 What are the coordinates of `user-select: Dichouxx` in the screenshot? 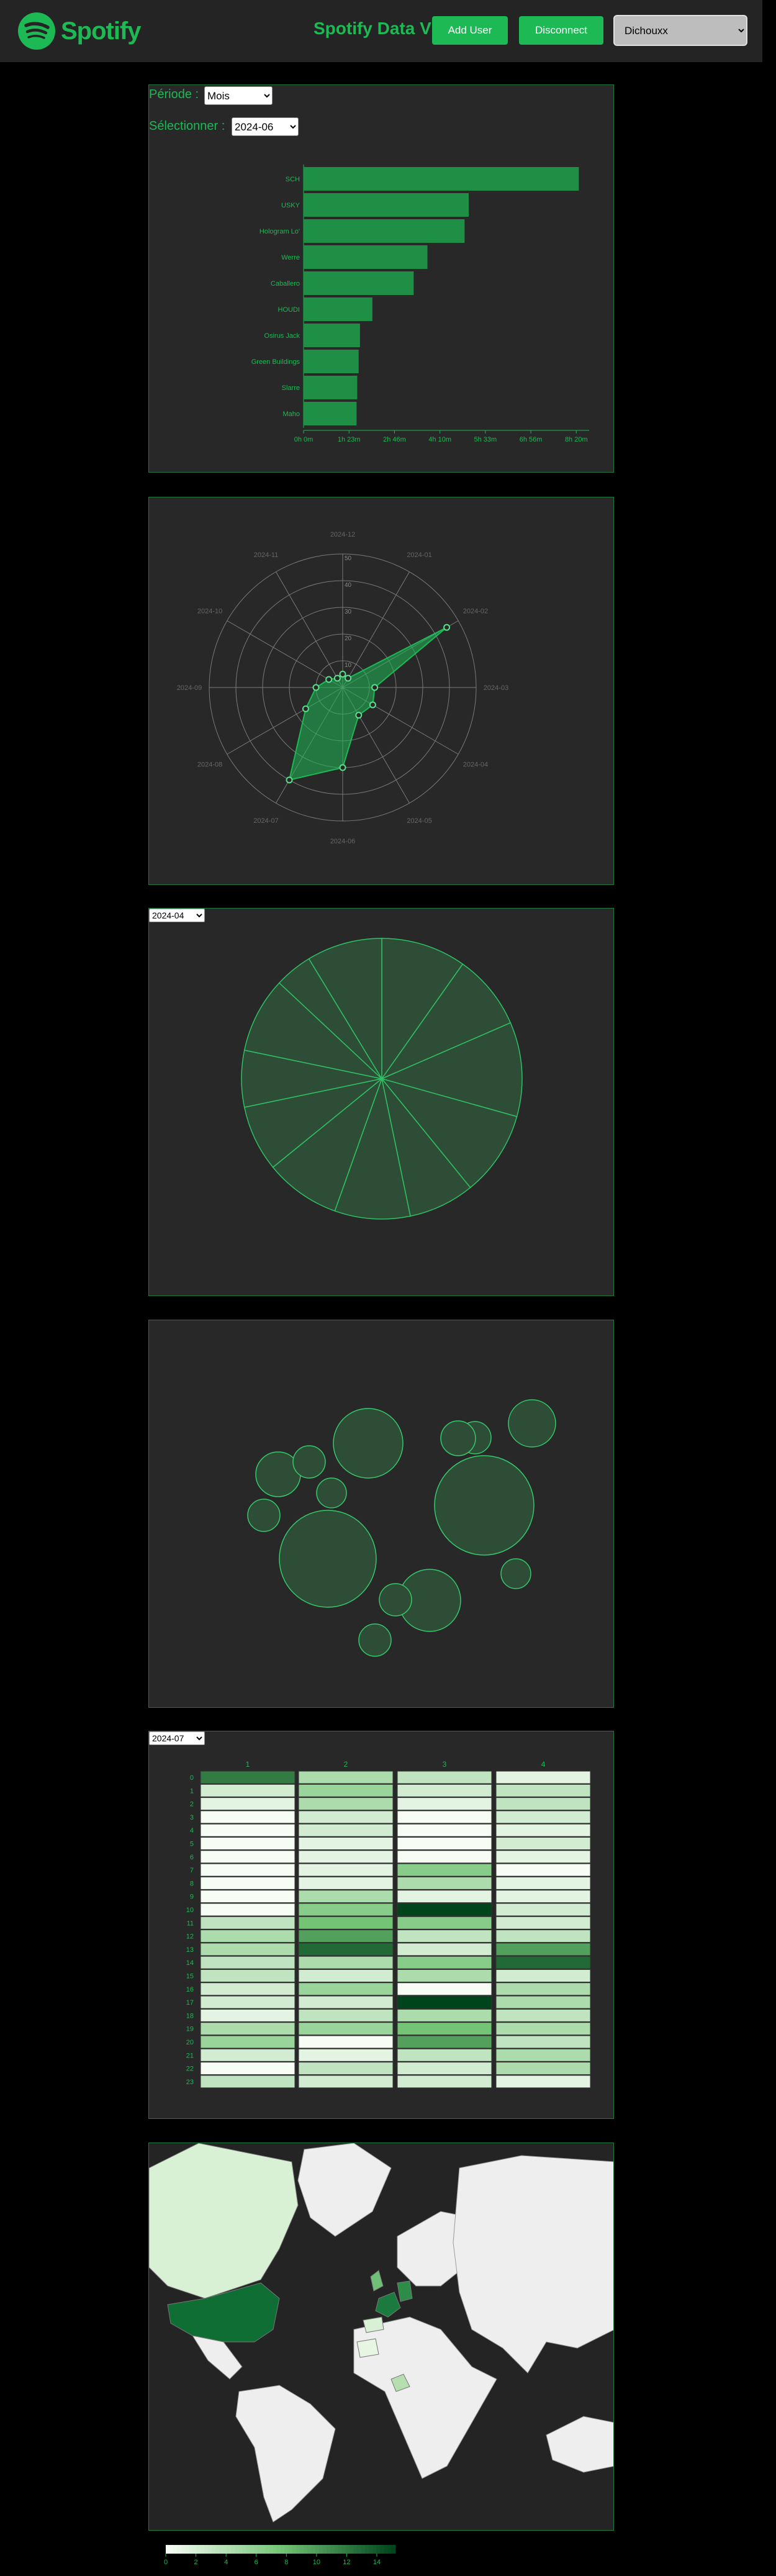 It's located at (680, 30).